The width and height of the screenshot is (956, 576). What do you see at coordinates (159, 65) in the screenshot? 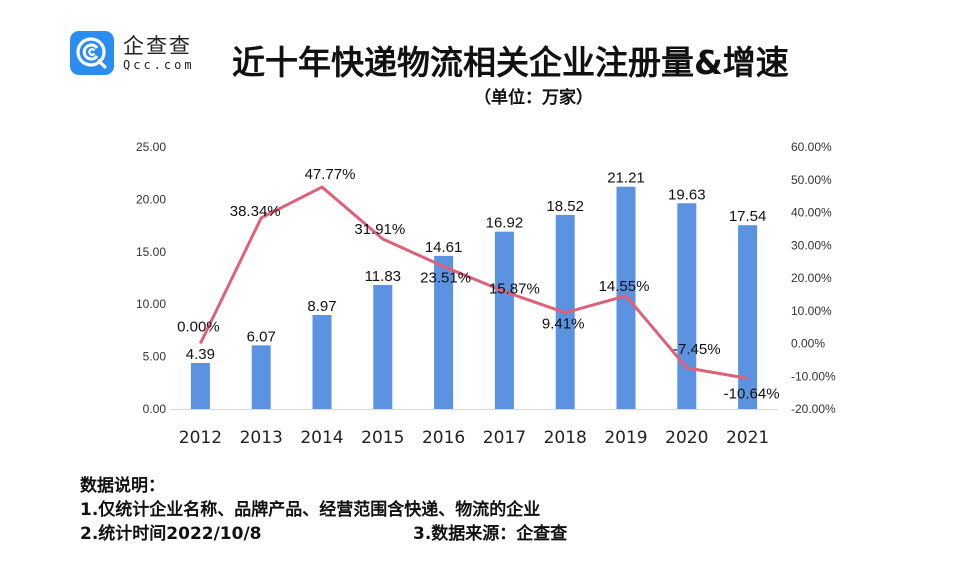
I see `logo-domain: Qcc.com` at bounding box center [159, 65].